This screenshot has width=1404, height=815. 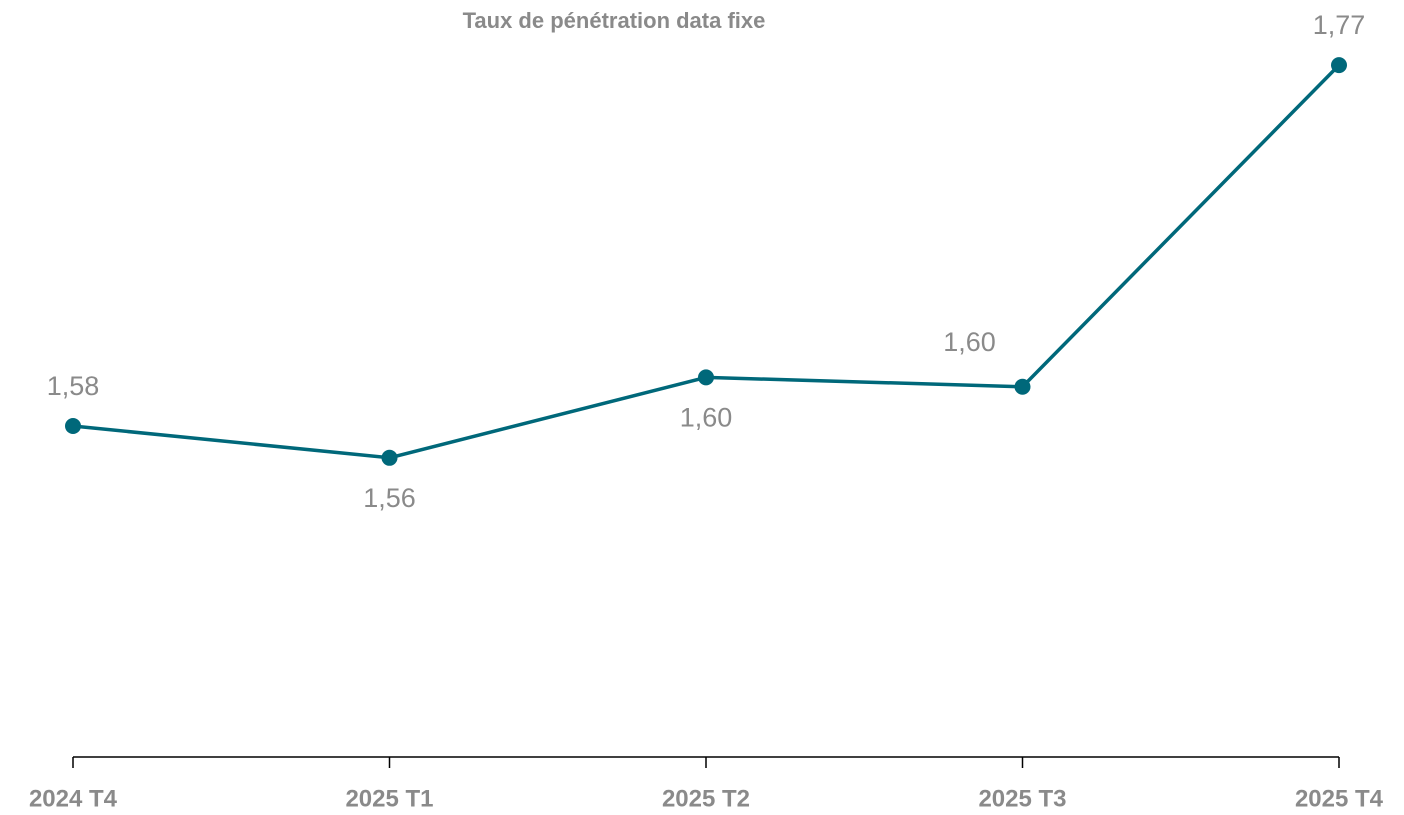 What do you see at coordinates (73, 798) in the screenshot?
I see `x-tick-label: 2024 T4` at bounding box center [73, 798].